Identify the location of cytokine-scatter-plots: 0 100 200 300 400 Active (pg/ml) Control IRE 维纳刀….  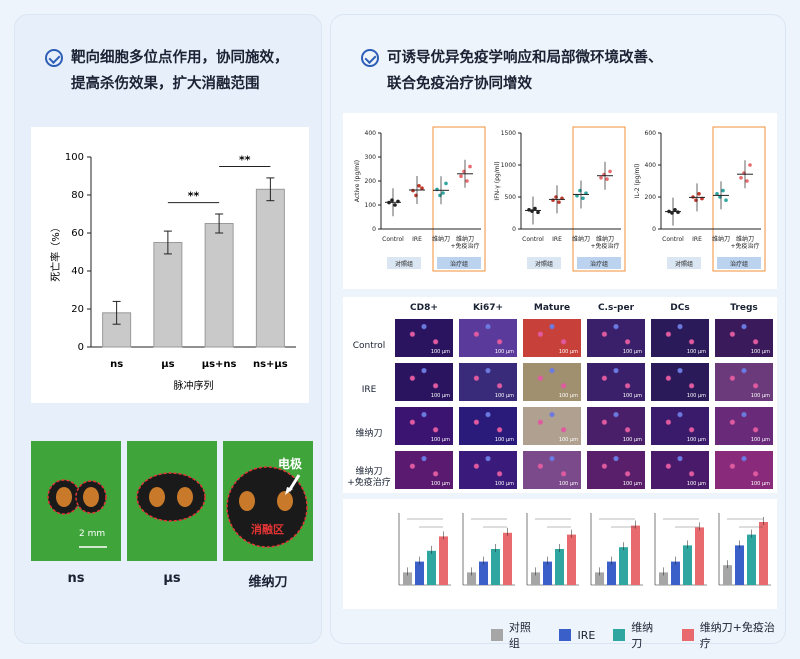
(560, 199).